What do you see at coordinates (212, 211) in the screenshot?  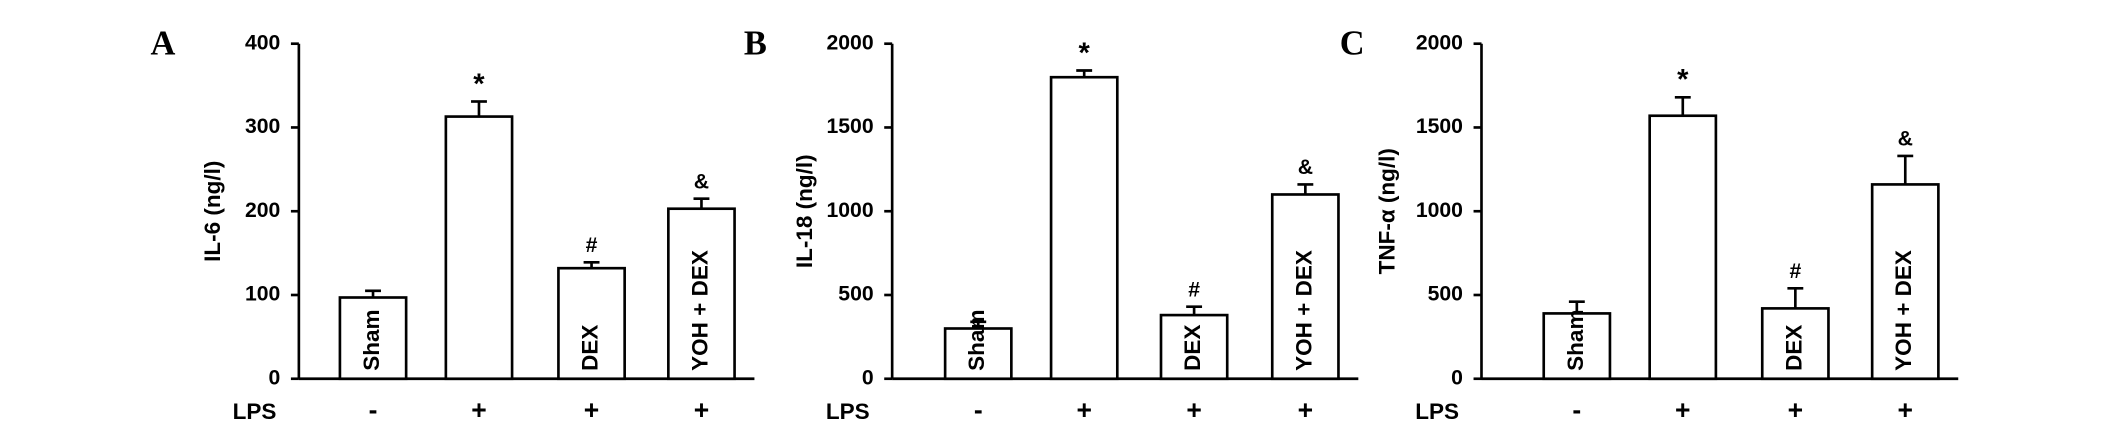 I see `y-axis-label: IL-6 (ng/l)` at bounding box center [212, 211].